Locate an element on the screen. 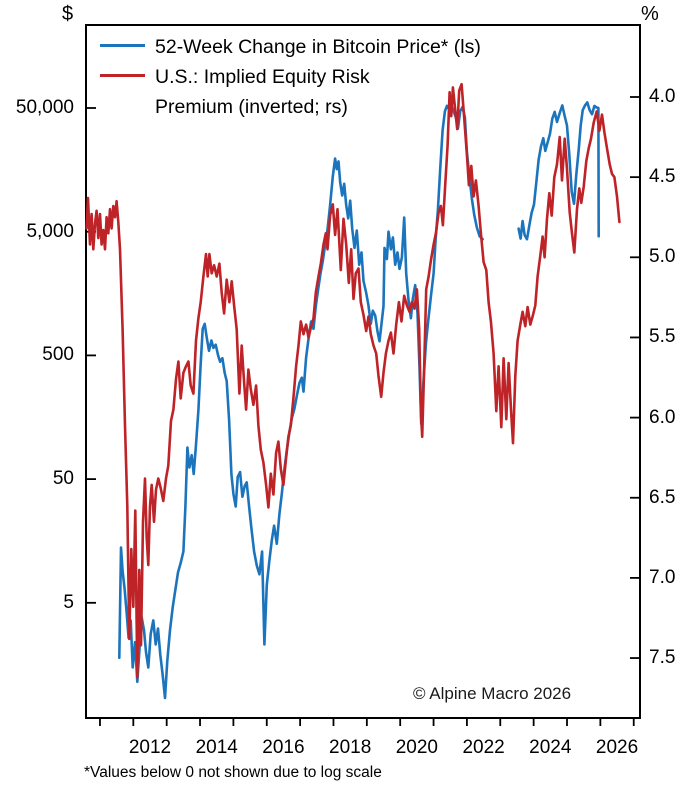 The image size is (696, 802). left-axis-tick-label: 50,000 is located at coordinates (44, 107).